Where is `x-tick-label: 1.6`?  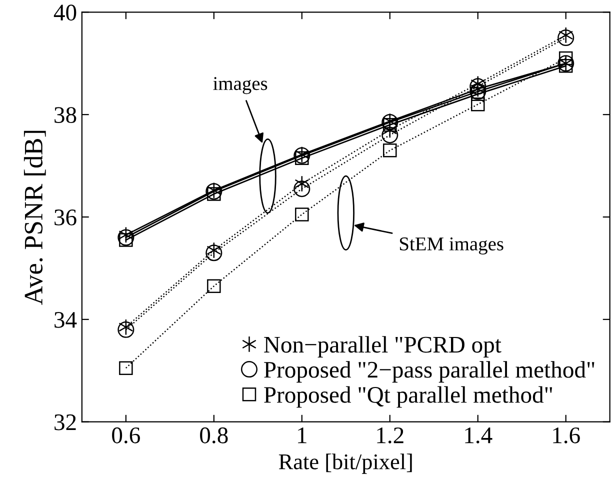
x-tick-label: 1.6 is located at coordinates (566, 435).